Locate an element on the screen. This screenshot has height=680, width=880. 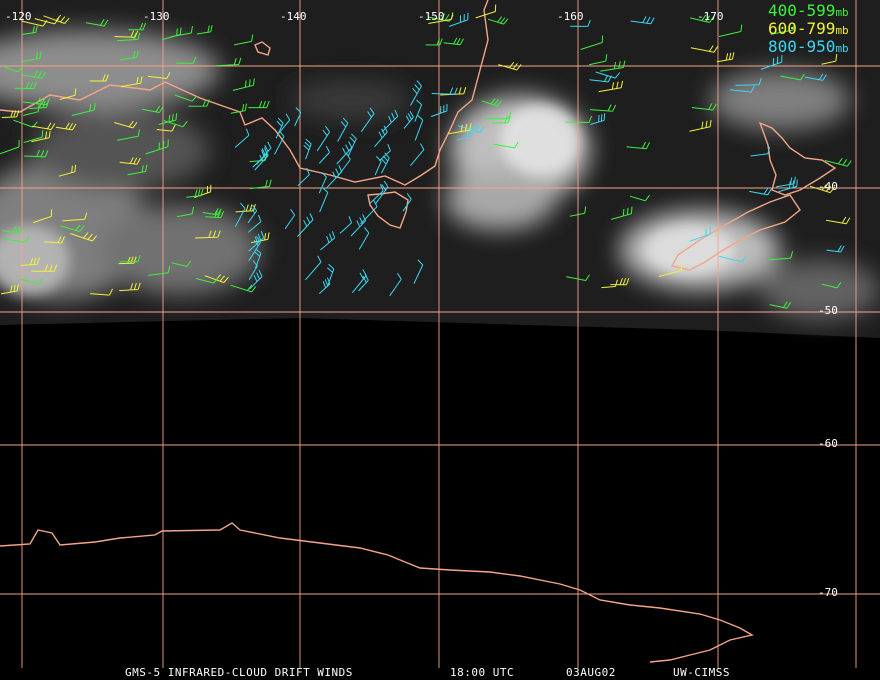
caption-time: 18:00 UTC is located at coordinates (482, 672).